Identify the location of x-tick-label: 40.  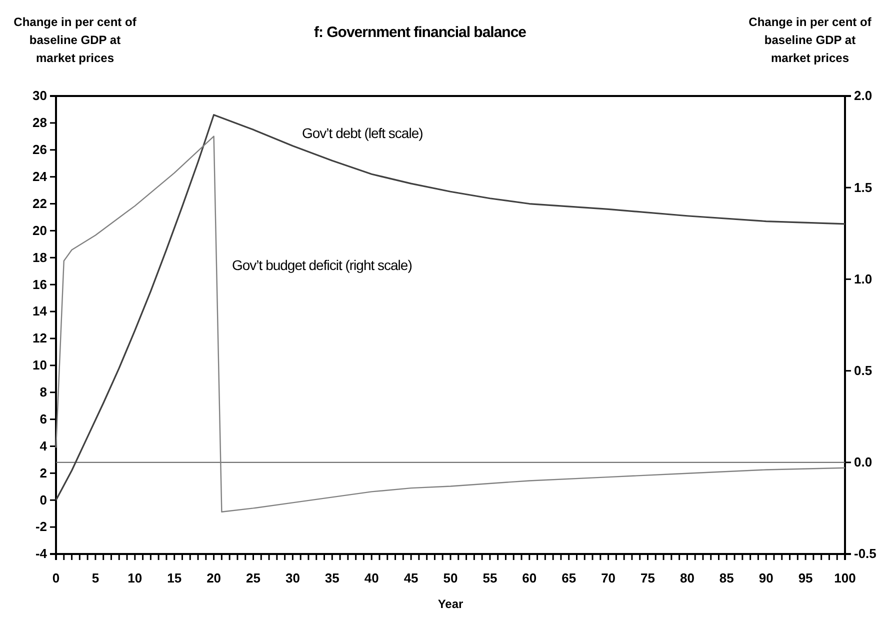
(371, 578).